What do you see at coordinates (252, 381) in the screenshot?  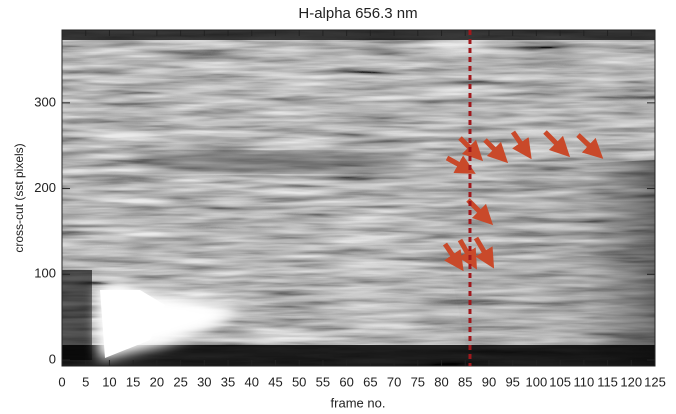 I see `x-tick-label: 40` at bounding box center [252, 381].